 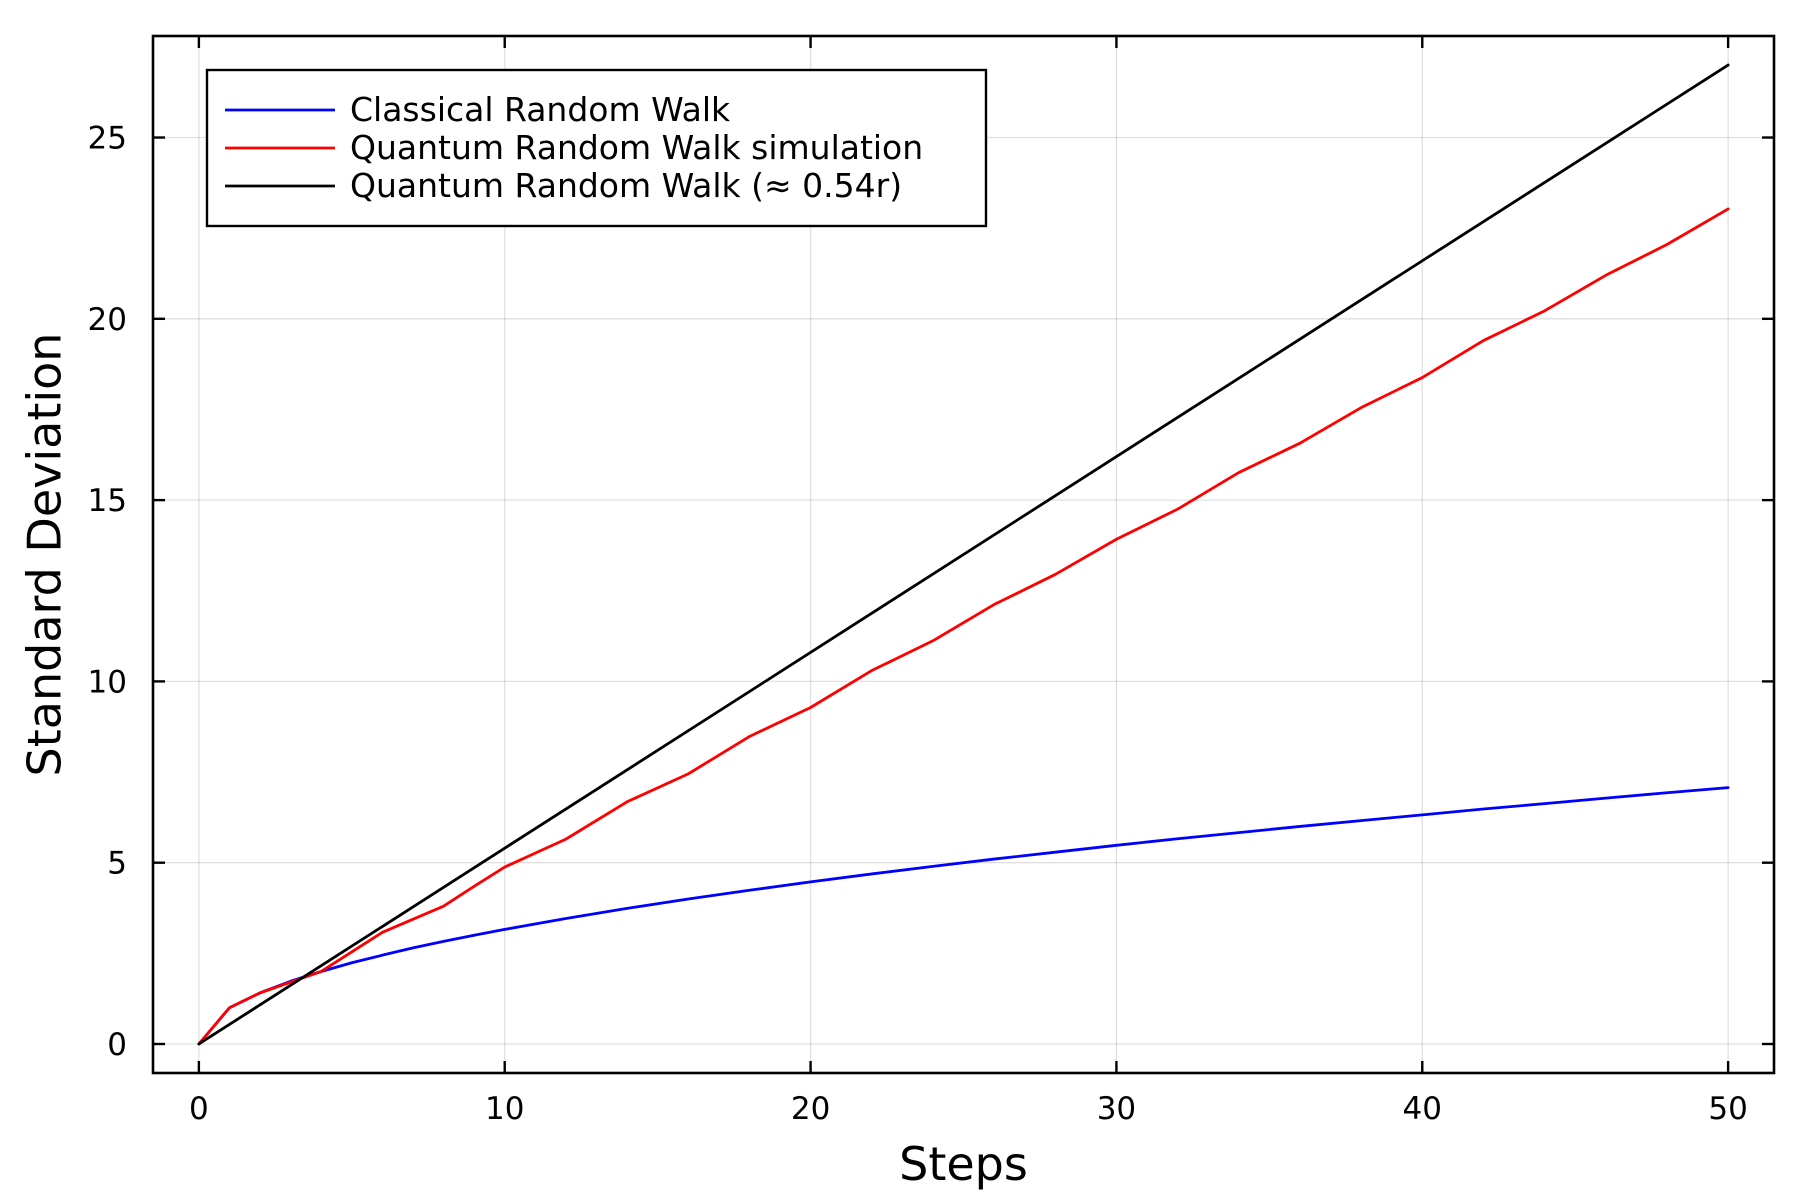 I want to click on y-tick-label: 25, so click(x=107, y=139).